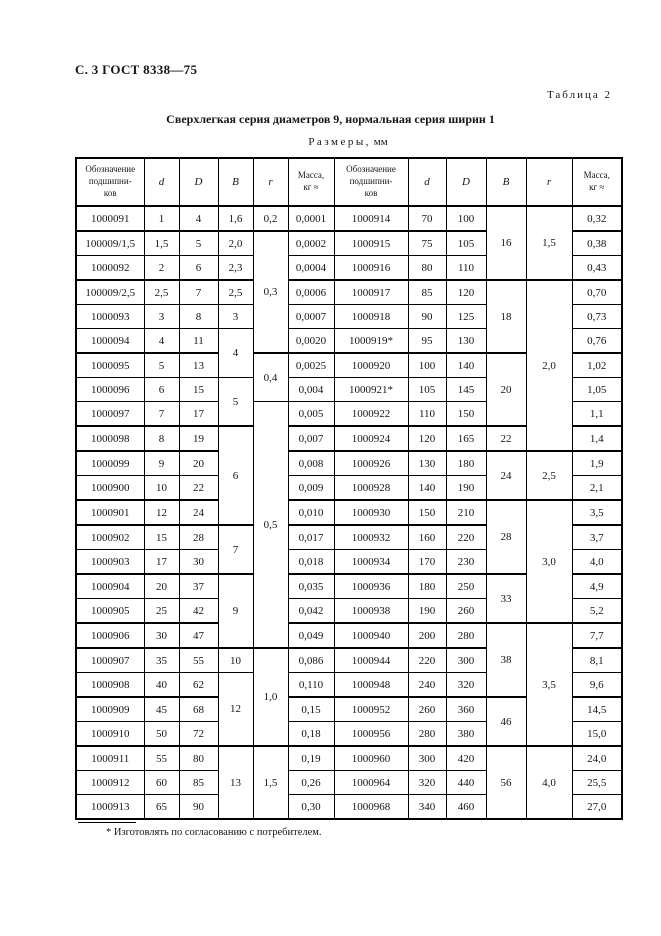 The height and width of the screenshot is (936, 661). Describe the element at coordinates (198, 182) in the screenshot. I see `header-cell-D-left: D` at that location.